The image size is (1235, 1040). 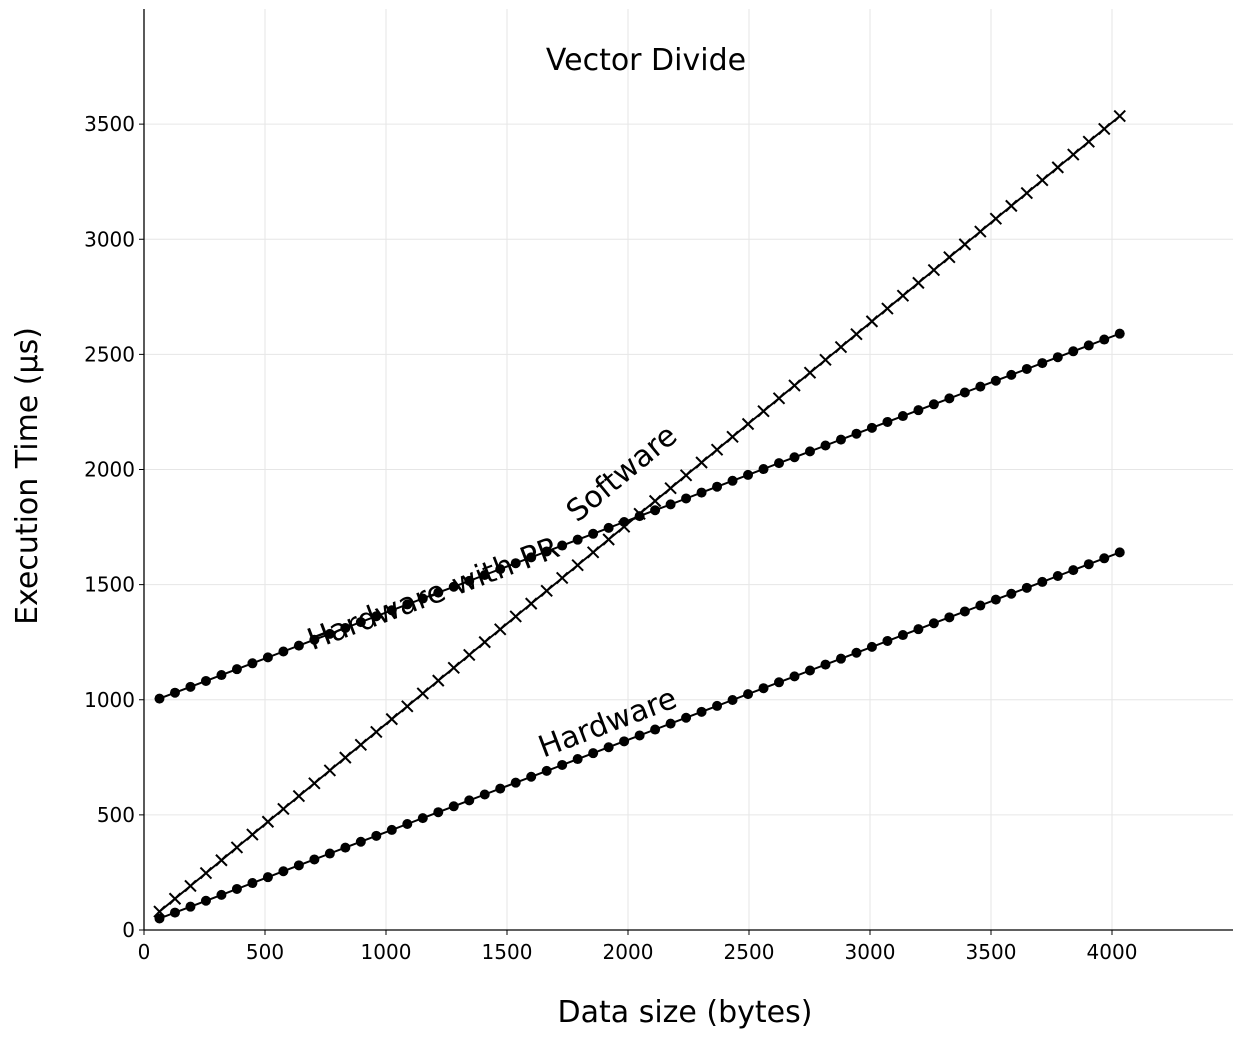 I want to click on y-tick-label: 1000, so click(x=109, y=700).